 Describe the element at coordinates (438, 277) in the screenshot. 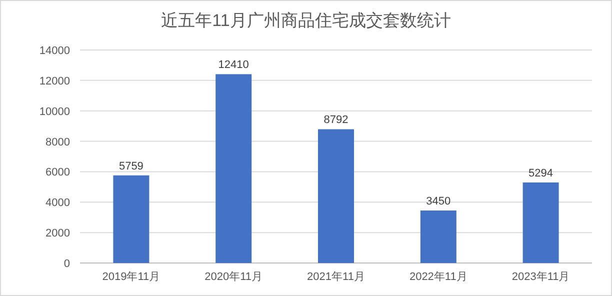

I see `x-tick-label: 2022年11月` at that location.